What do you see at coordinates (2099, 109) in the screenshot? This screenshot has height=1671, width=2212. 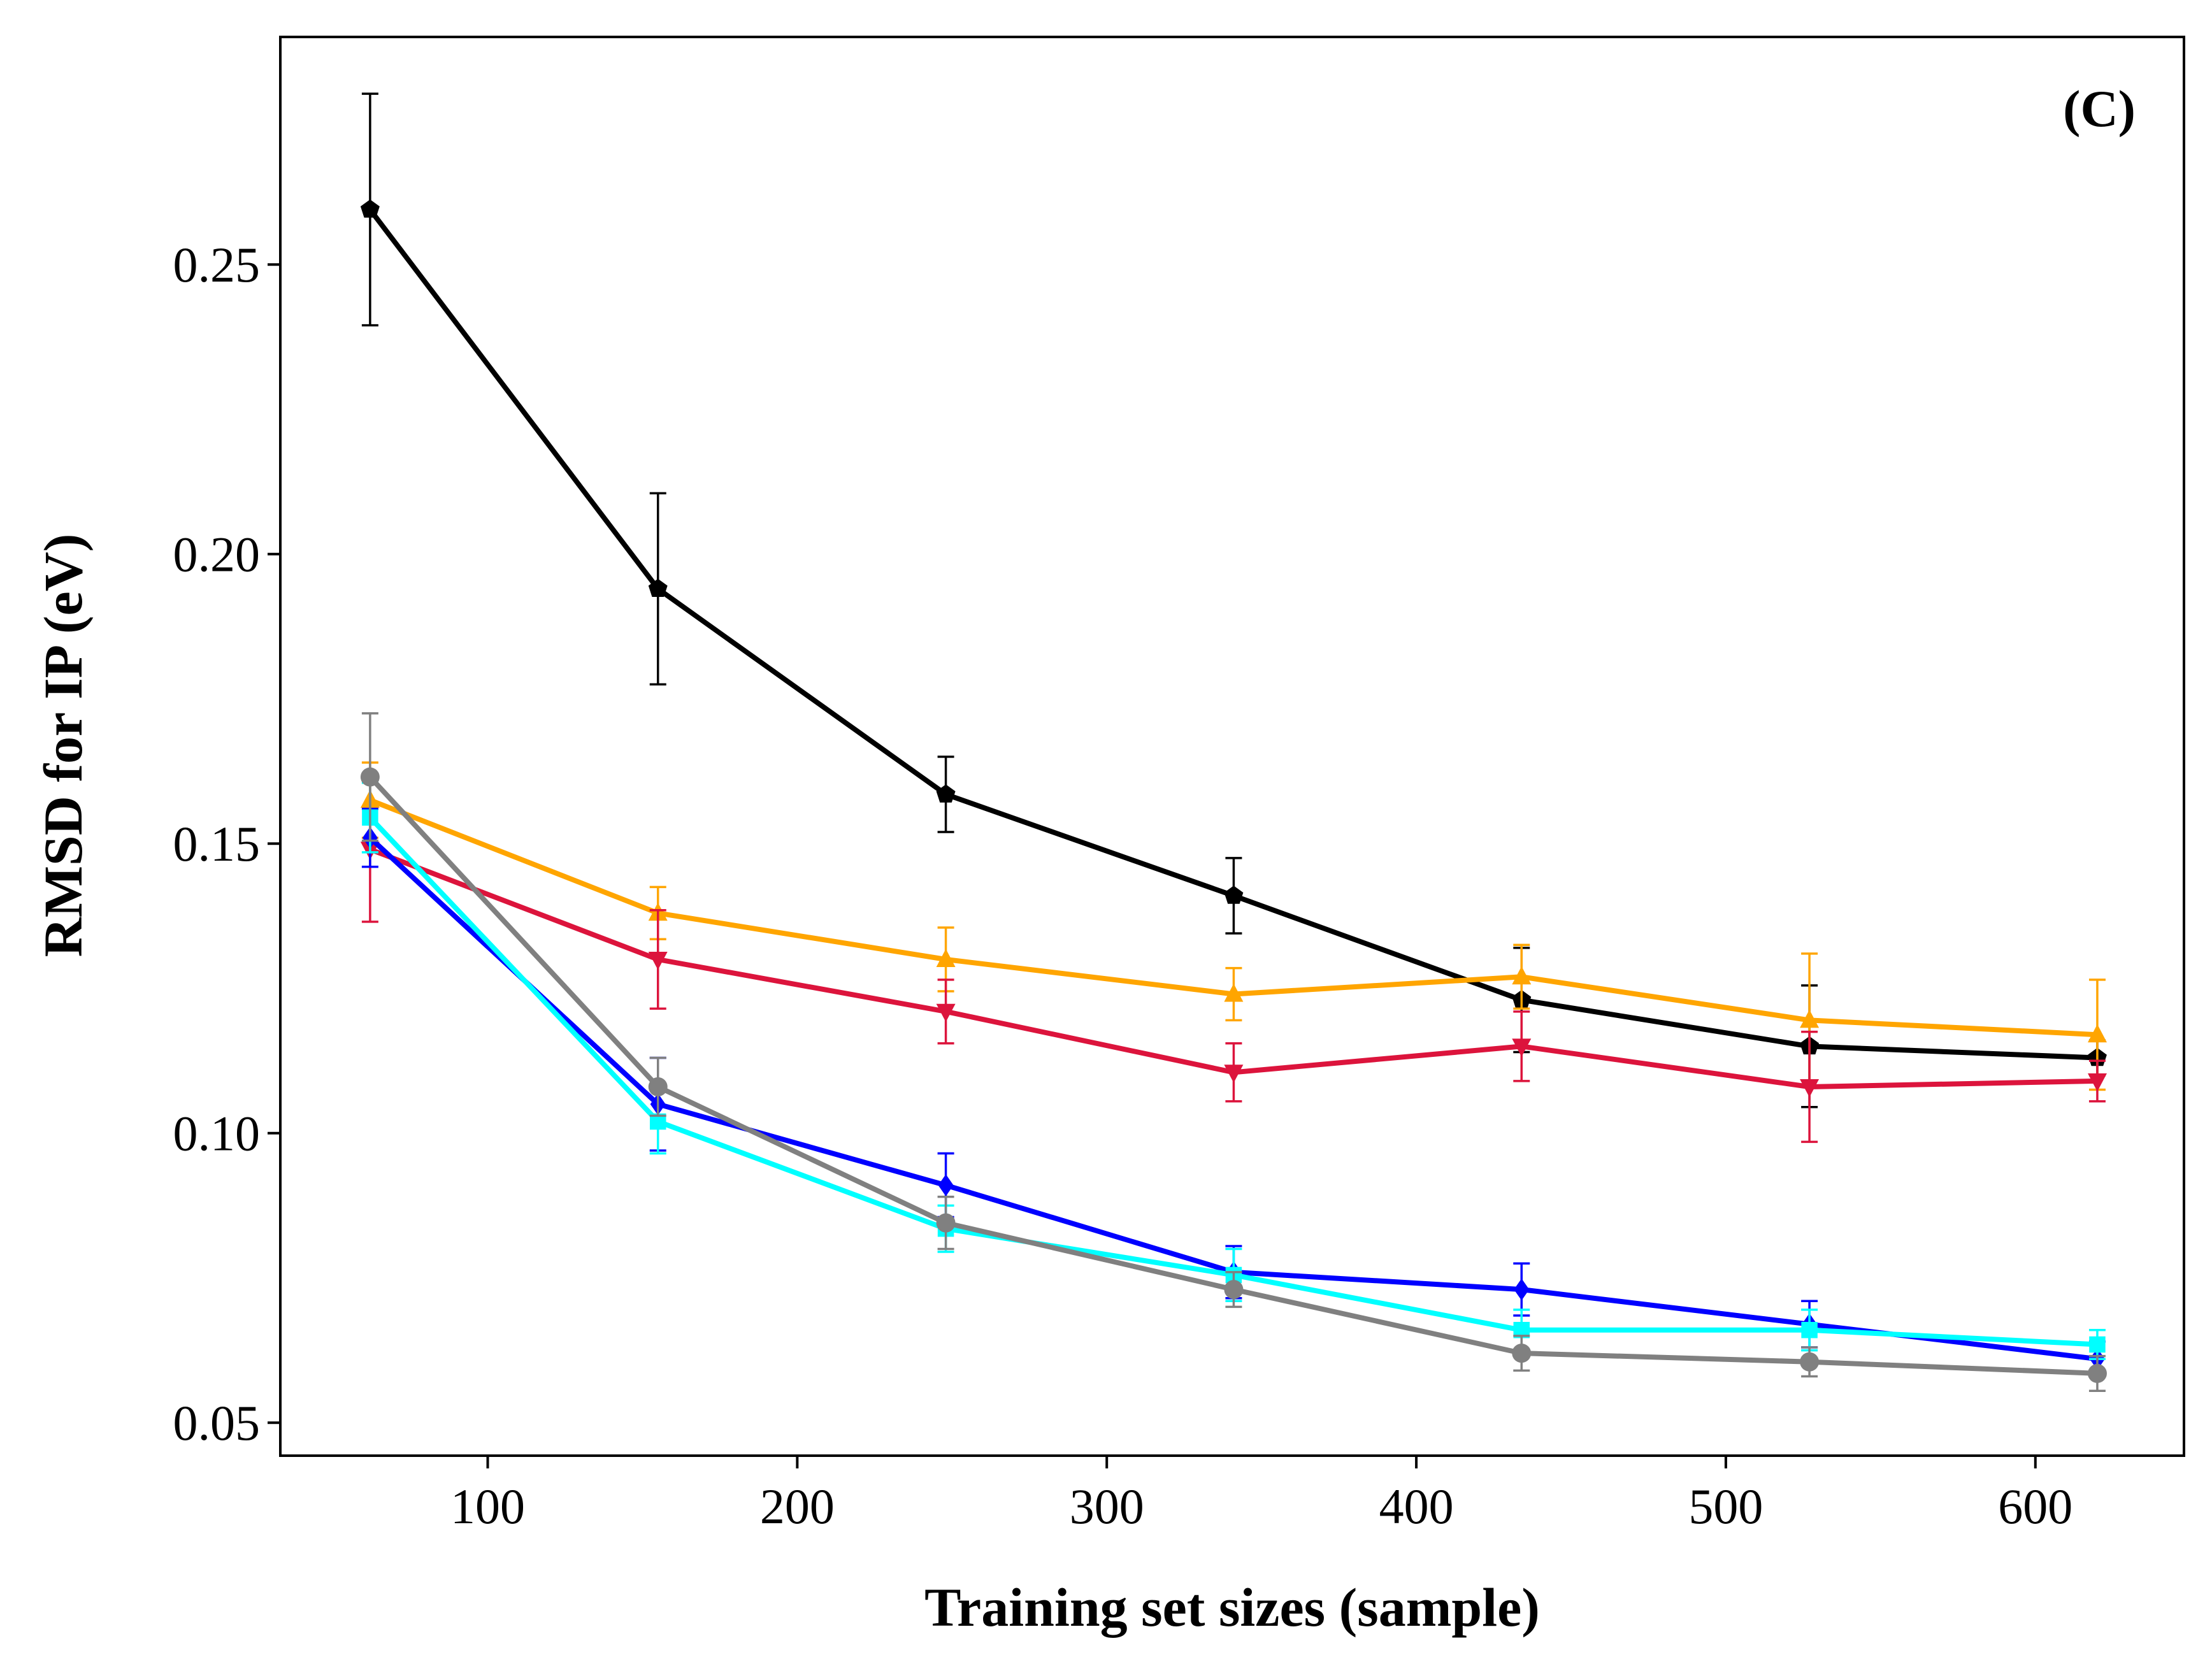 I see `panel-label: (C)` at bounding box center [2099, 109].